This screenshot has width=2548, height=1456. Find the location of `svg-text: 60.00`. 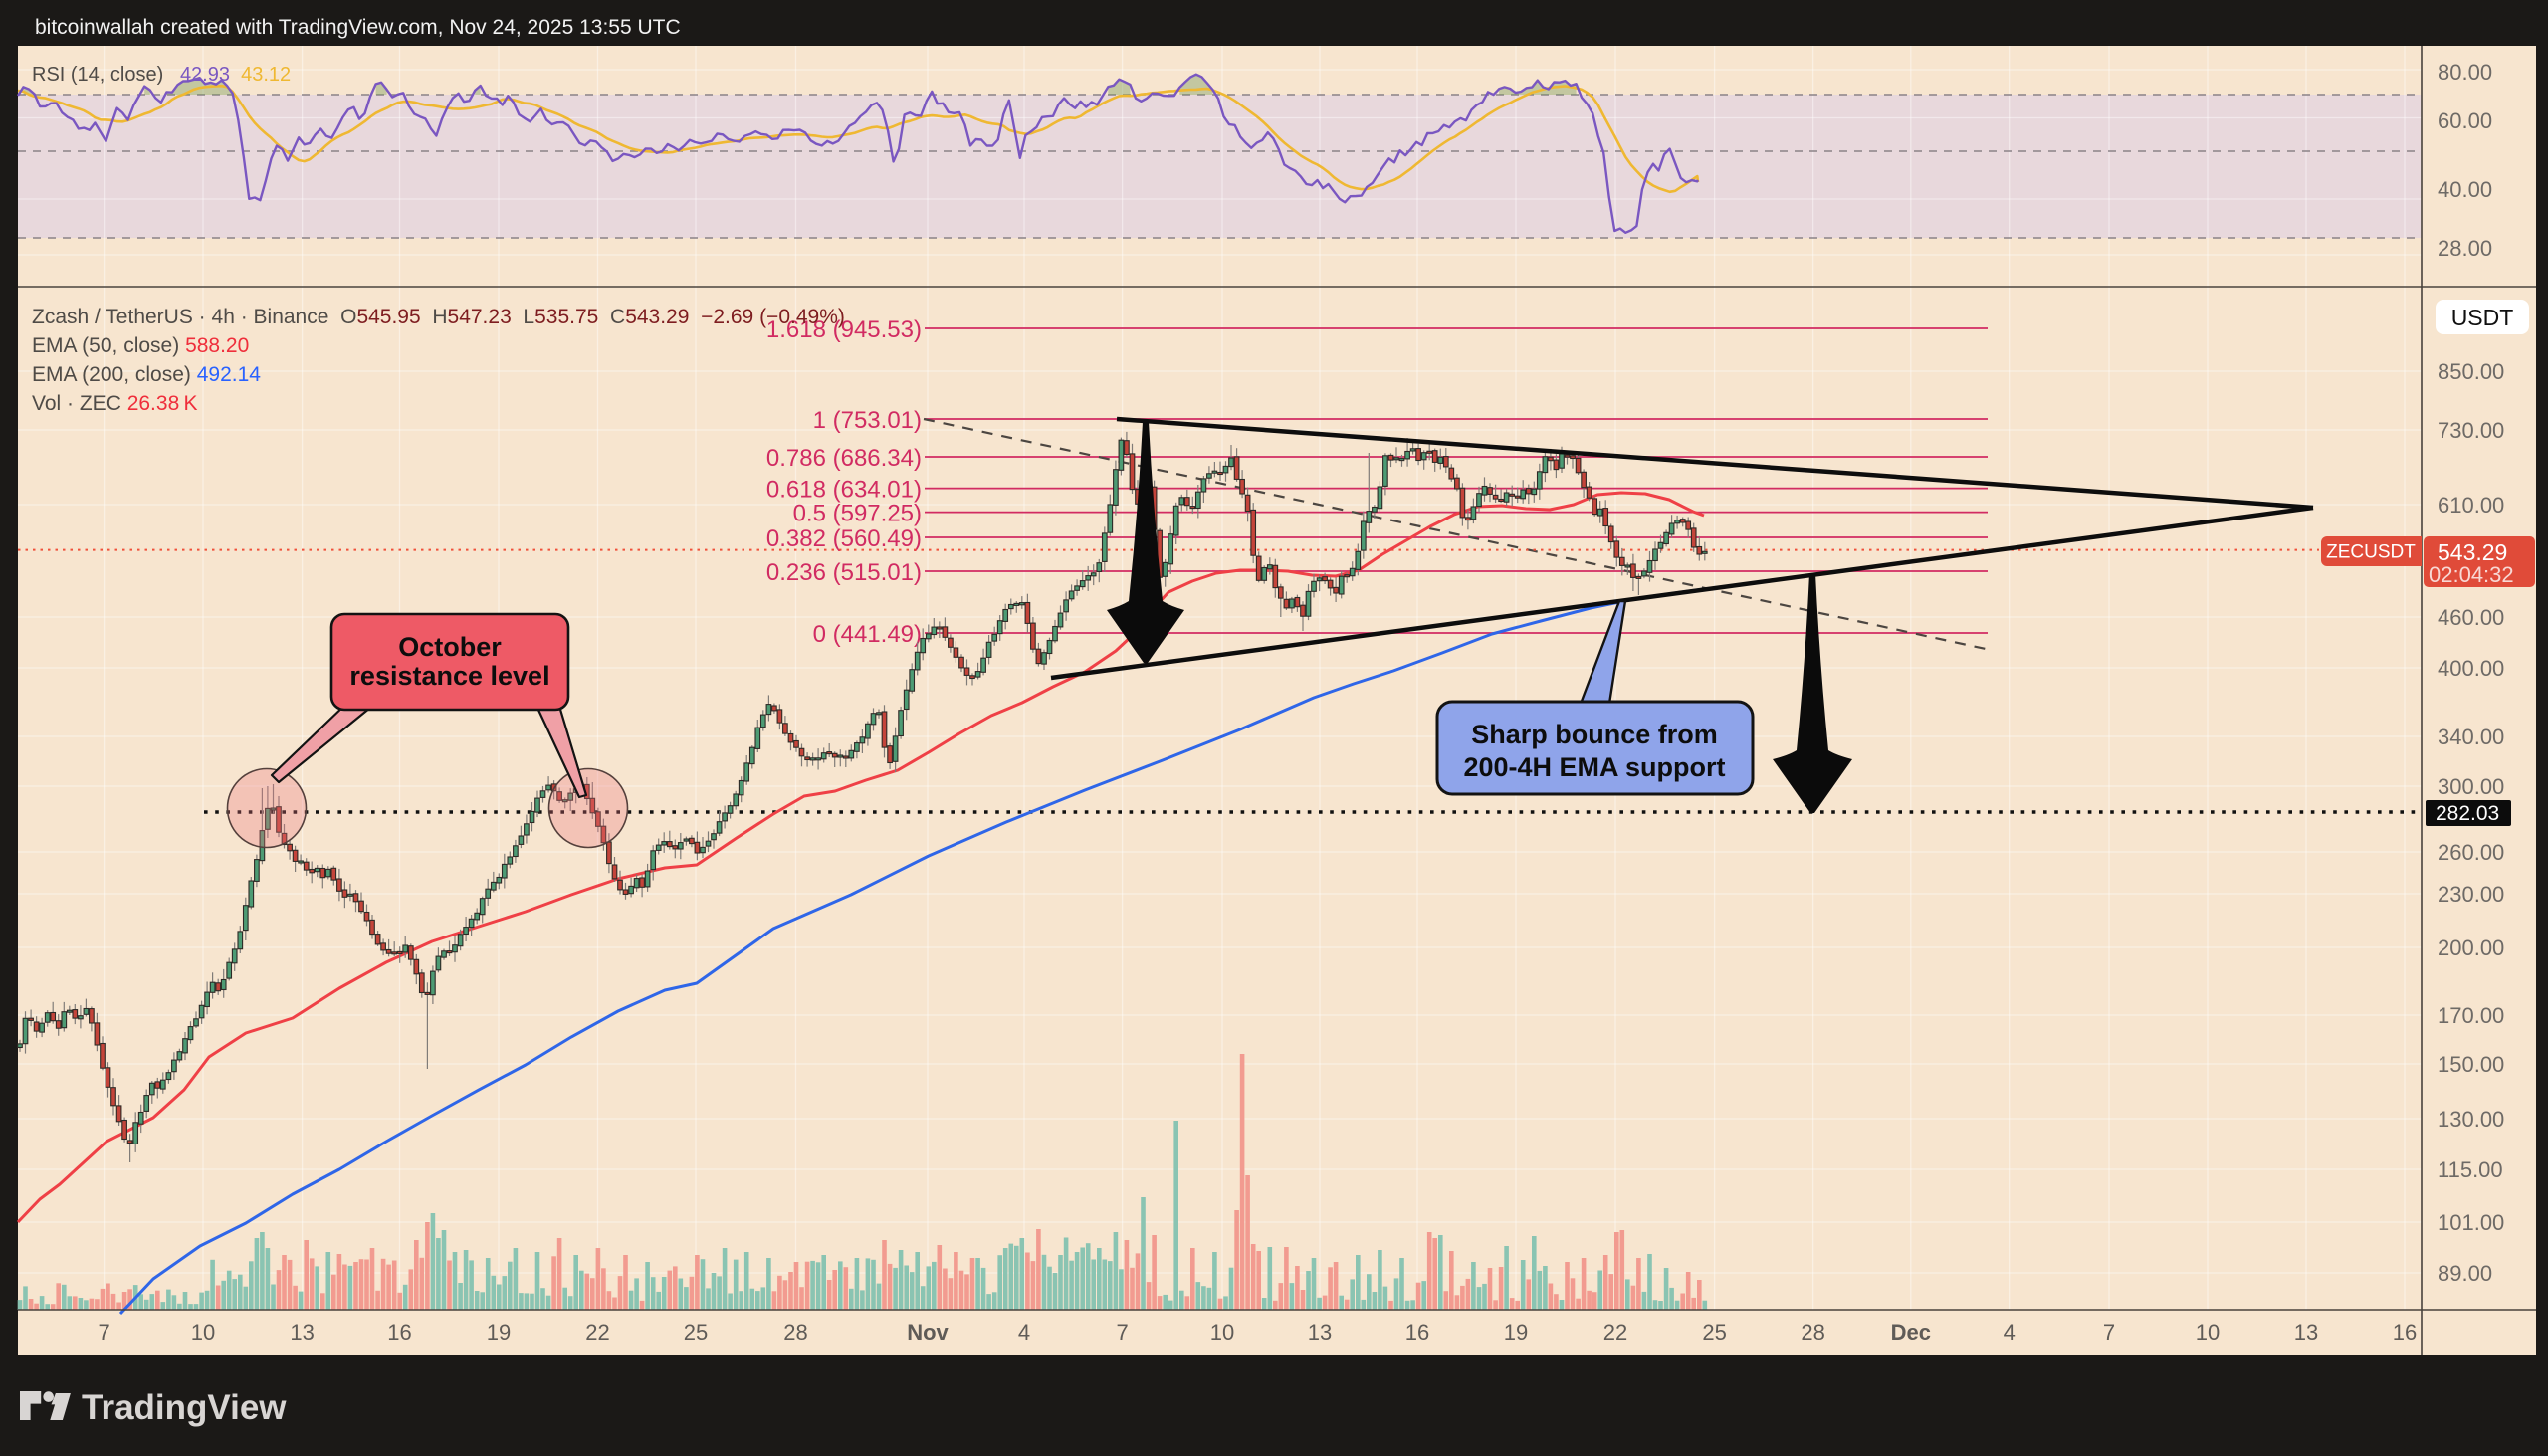

svg-text: 60.00 is located at coordinates (2465, 120).